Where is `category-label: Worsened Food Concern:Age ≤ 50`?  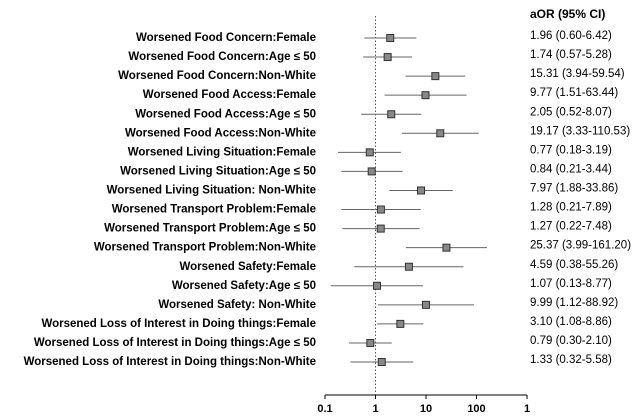 category-label: Worsened Food Concern:Age ≤ 50 is located at coordinates (222, 57).